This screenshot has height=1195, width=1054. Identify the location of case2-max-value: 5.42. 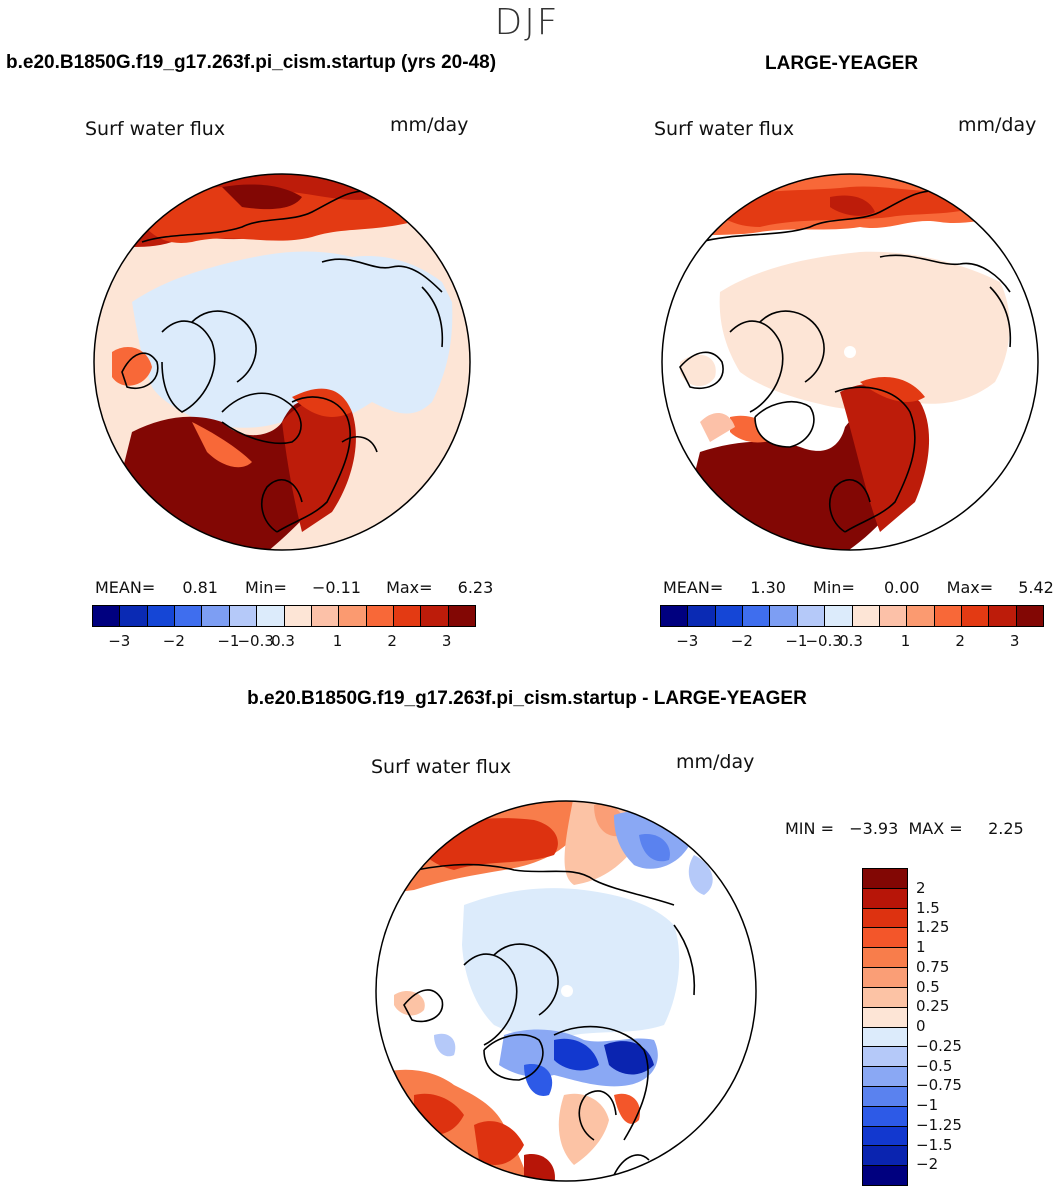
(1036, 587).